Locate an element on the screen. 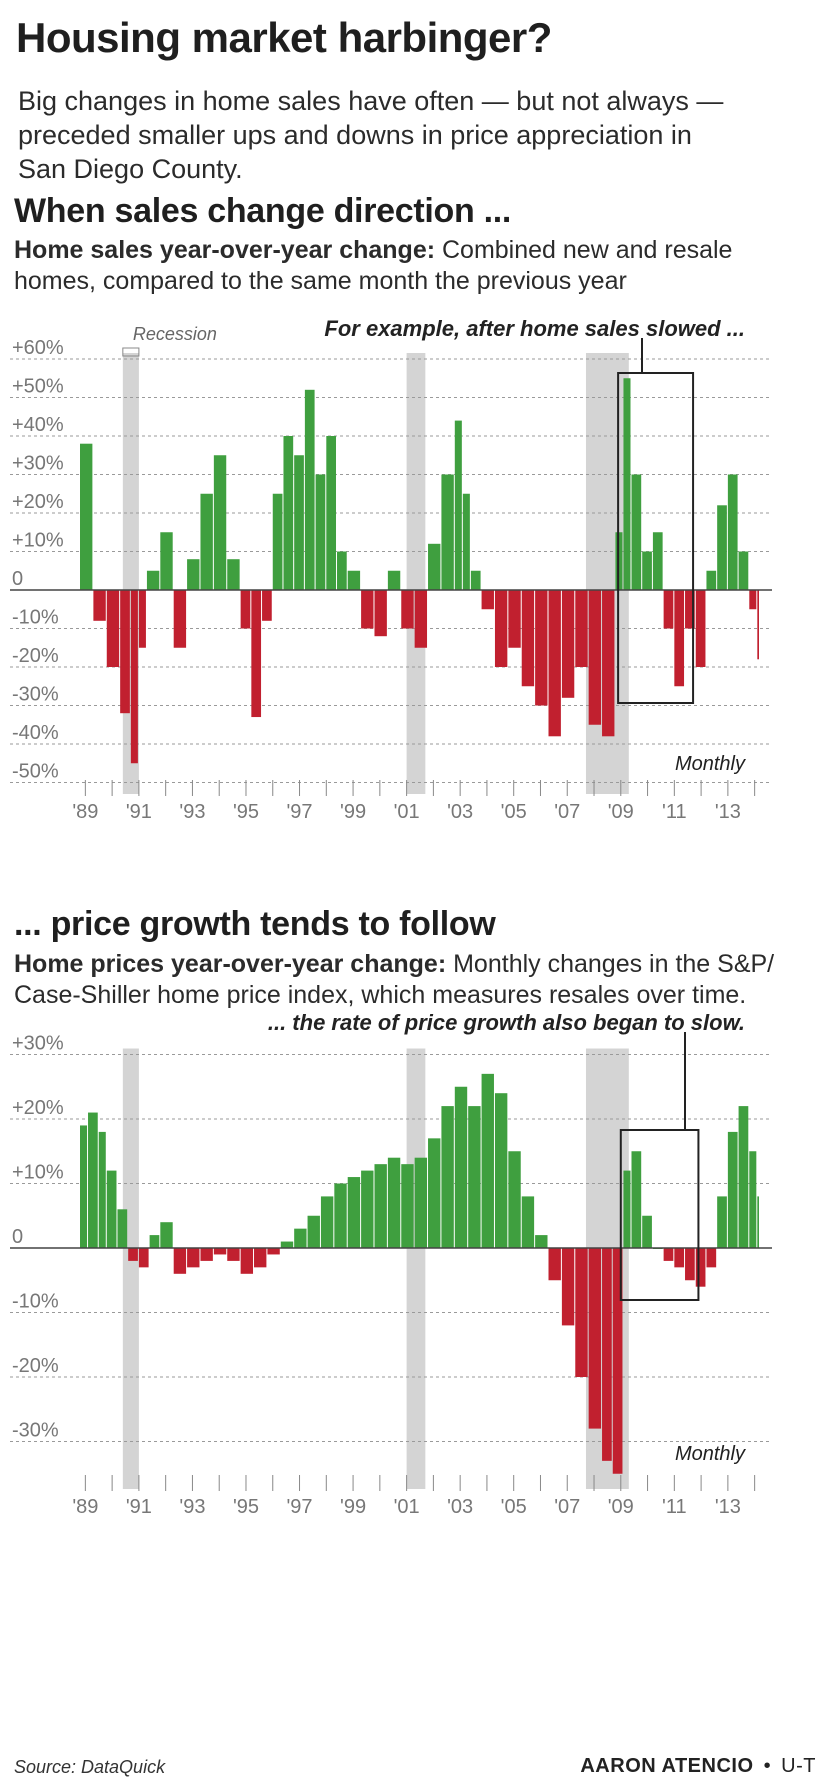 Image resolution: width=840 pixels, height=1788 pixels. x-tick-label: '89 is located at coordinates (85, 1507).